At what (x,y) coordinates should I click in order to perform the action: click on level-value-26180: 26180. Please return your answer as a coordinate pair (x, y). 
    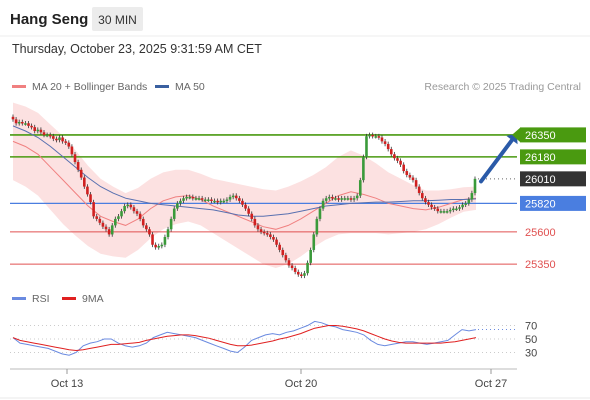
    Looking at the image, I should click on (540, 158).